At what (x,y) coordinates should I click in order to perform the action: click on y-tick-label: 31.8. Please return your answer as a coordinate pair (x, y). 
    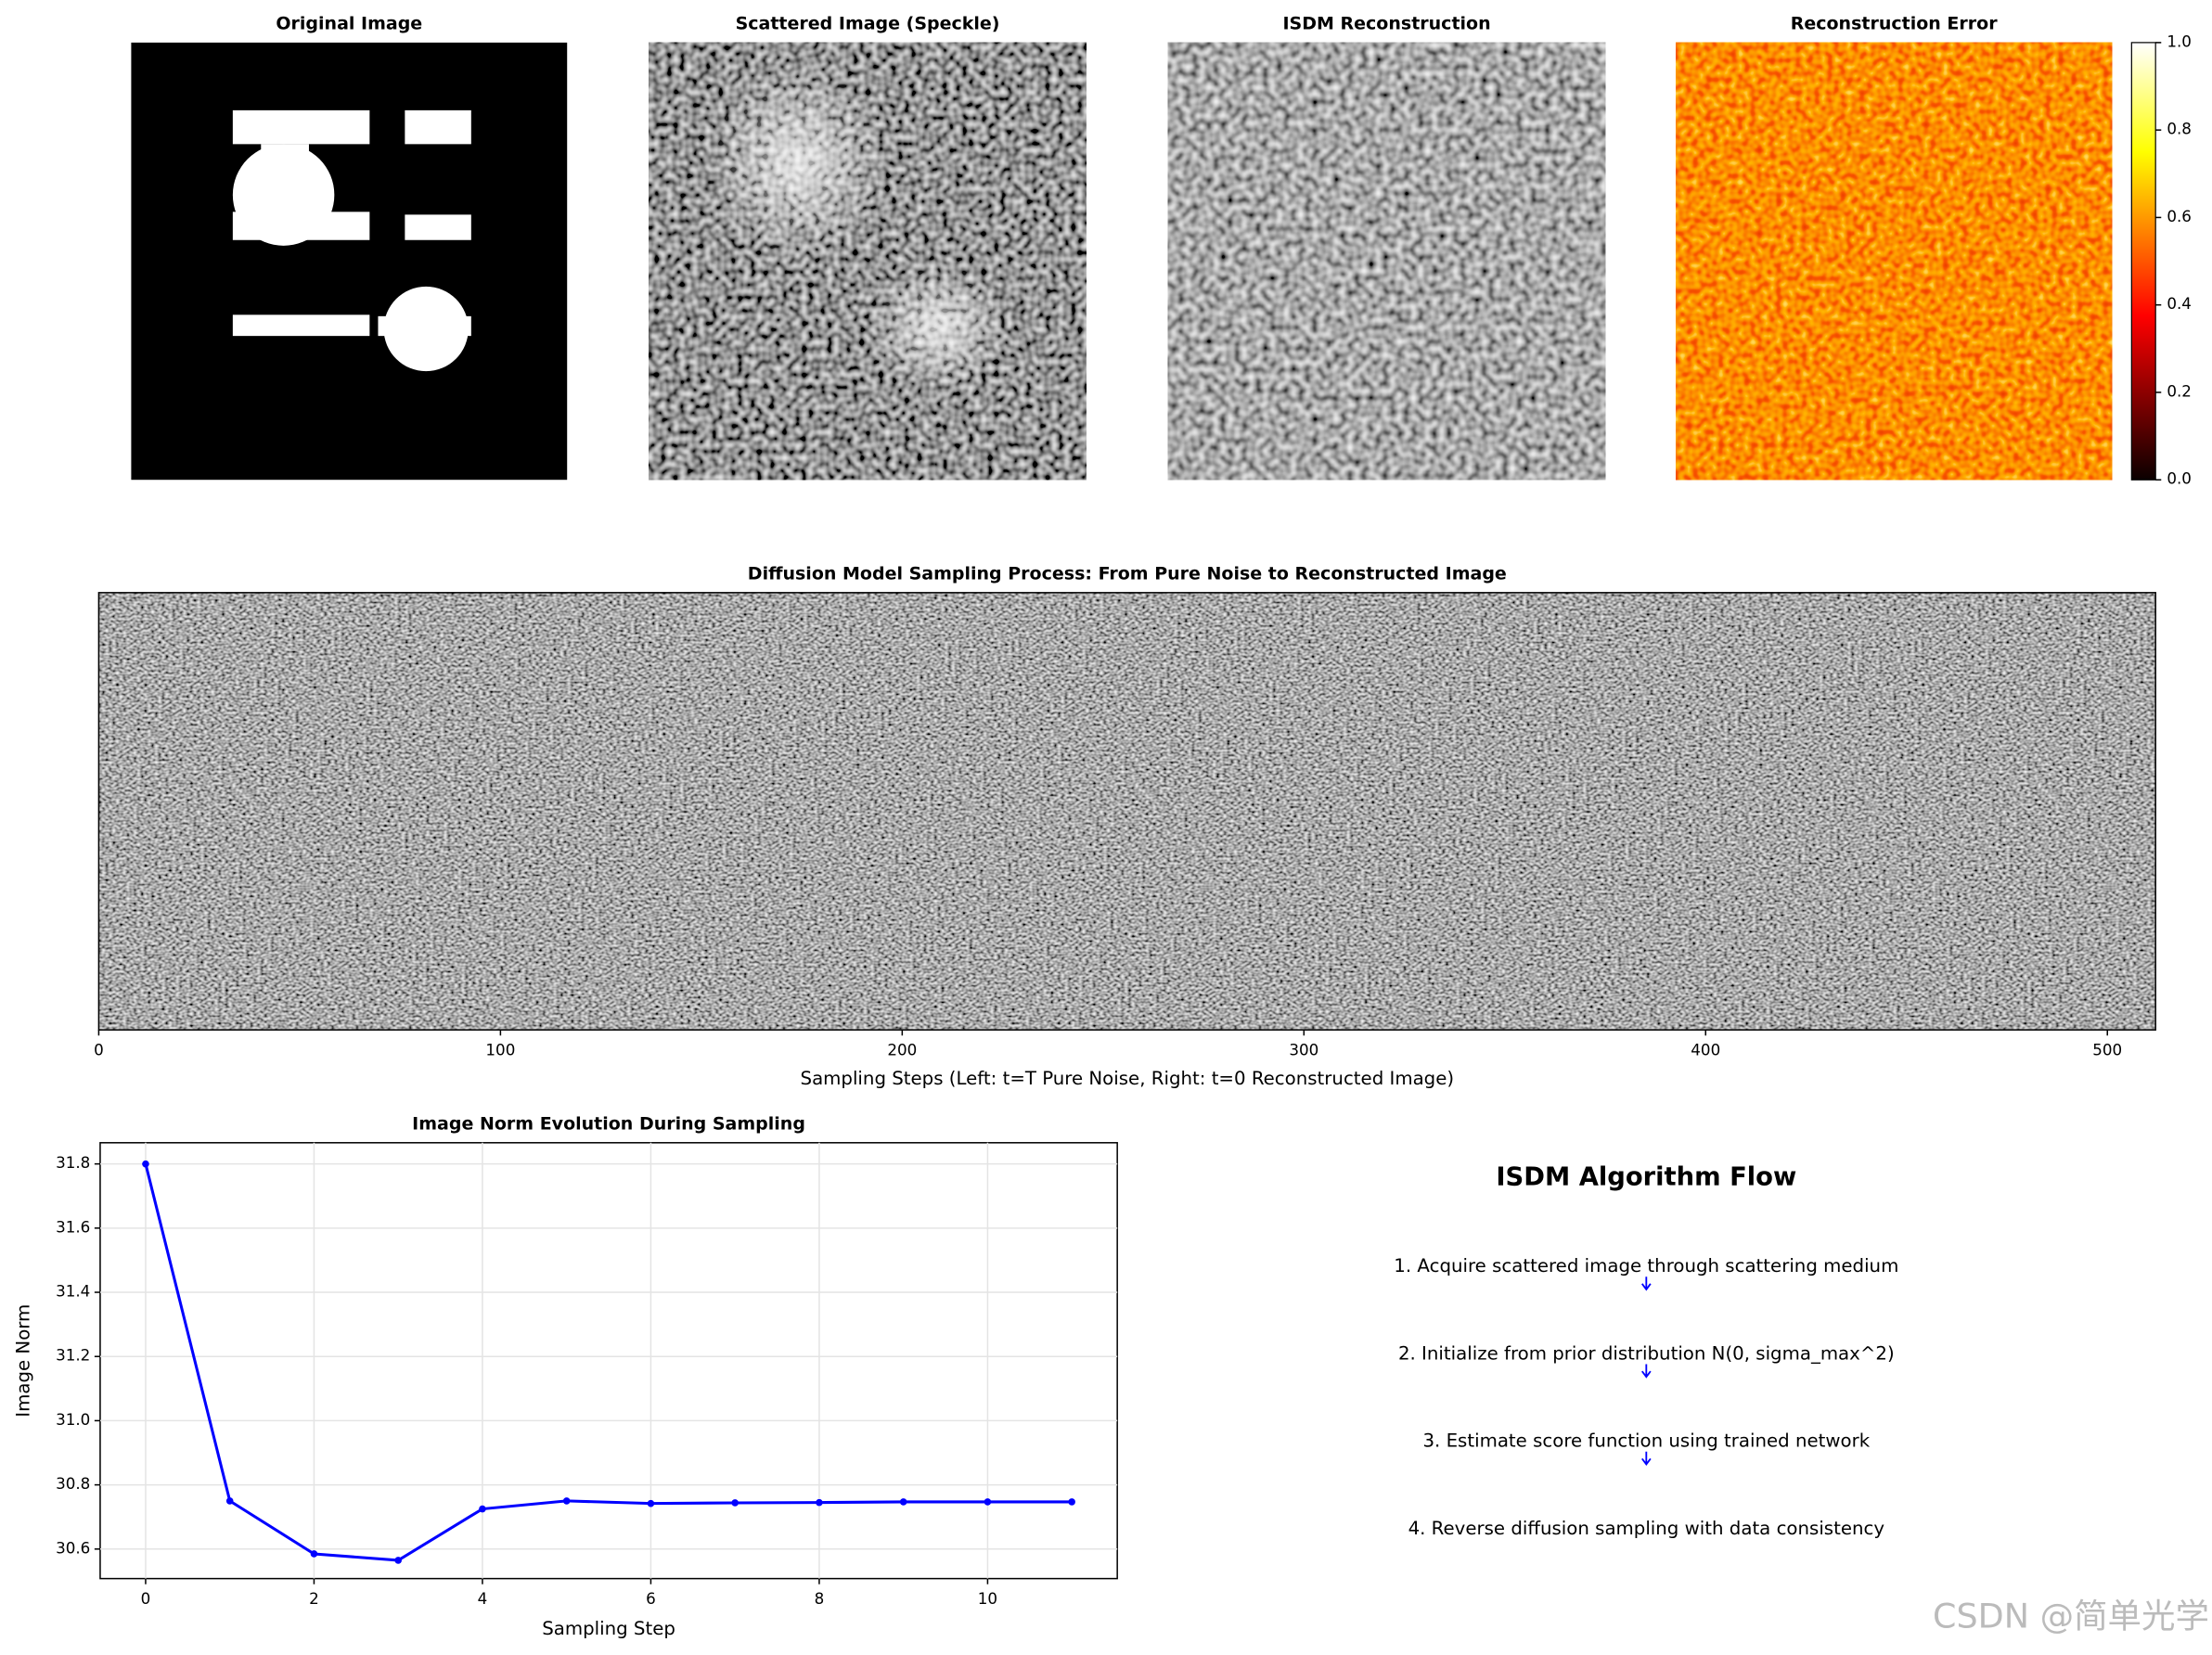
    Looking at the image, I should click on (73, 1162).